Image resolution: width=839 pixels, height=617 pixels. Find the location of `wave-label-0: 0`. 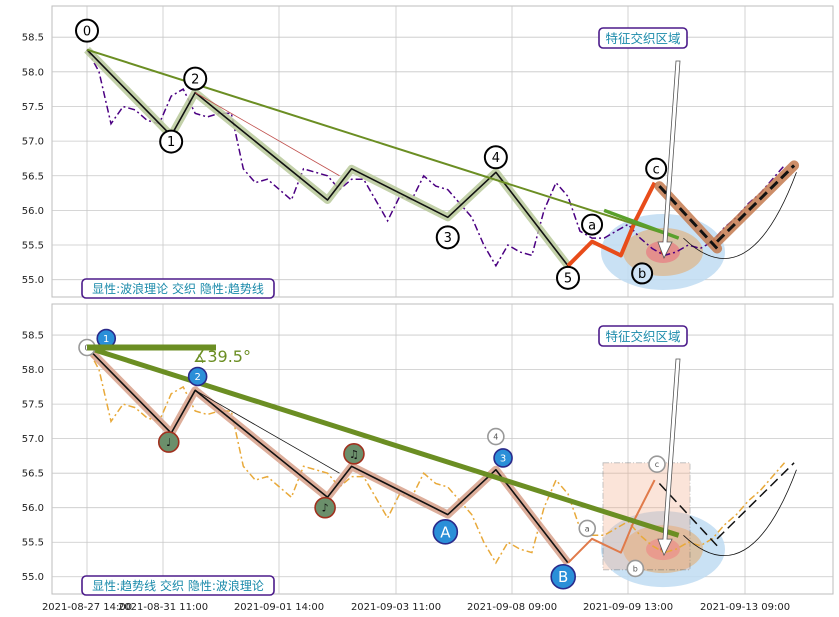

wave-label-0: 0 is located at coordinates (87, 30).